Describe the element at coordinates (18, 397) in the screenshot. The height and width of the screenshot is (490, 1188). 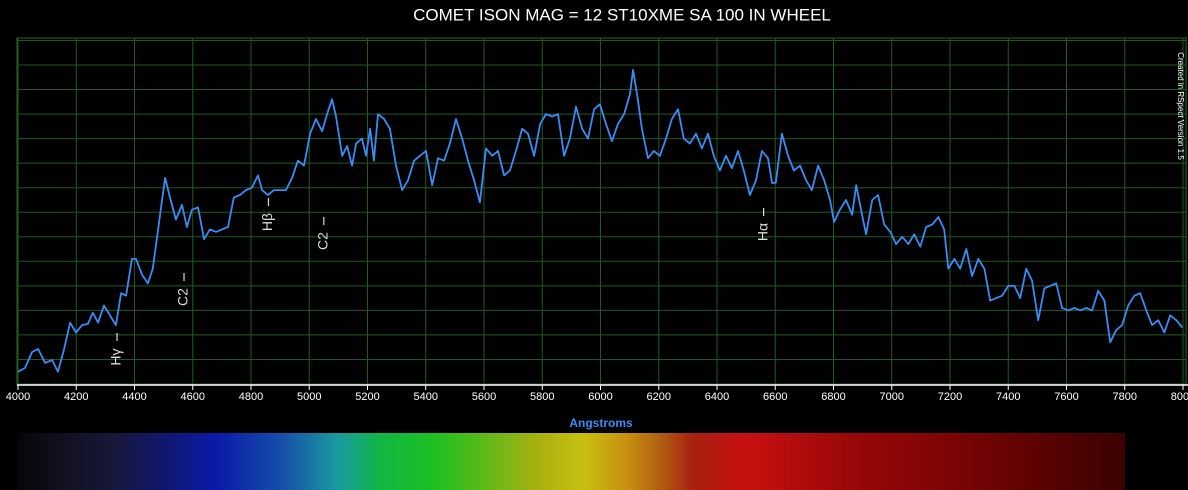
I see `x-tick-label: 4000` at that location.